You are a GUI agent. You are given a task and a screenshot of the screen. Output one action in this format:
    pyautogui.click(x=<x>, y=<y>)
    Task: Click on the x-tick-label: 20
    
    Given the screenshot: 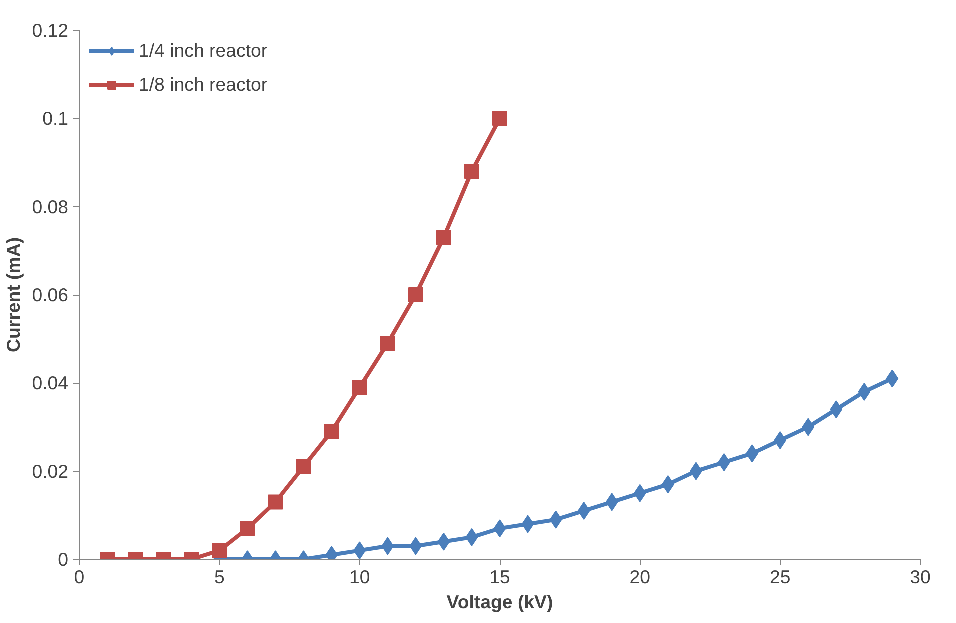 What is the action you would take?
    pyautogui.click(x=640, y=577)
    